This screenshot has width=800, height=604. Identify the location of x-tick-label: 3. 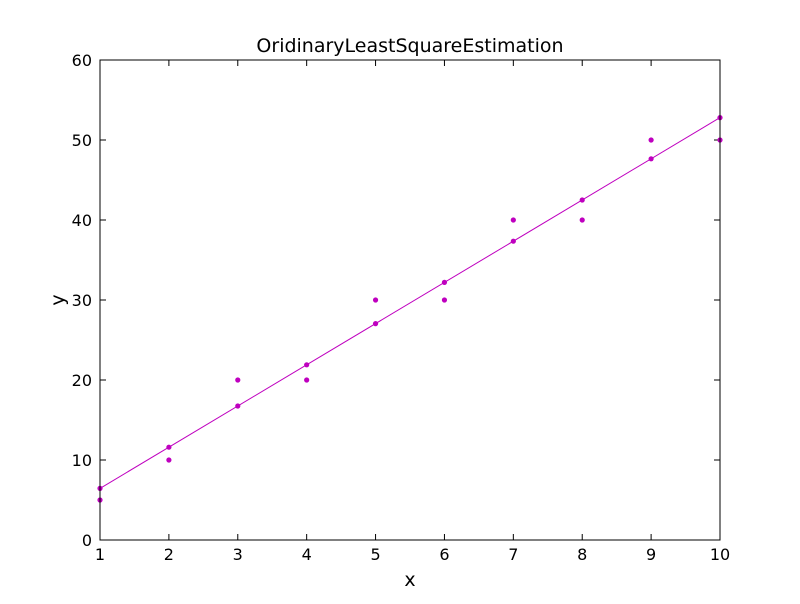
(238, 554).